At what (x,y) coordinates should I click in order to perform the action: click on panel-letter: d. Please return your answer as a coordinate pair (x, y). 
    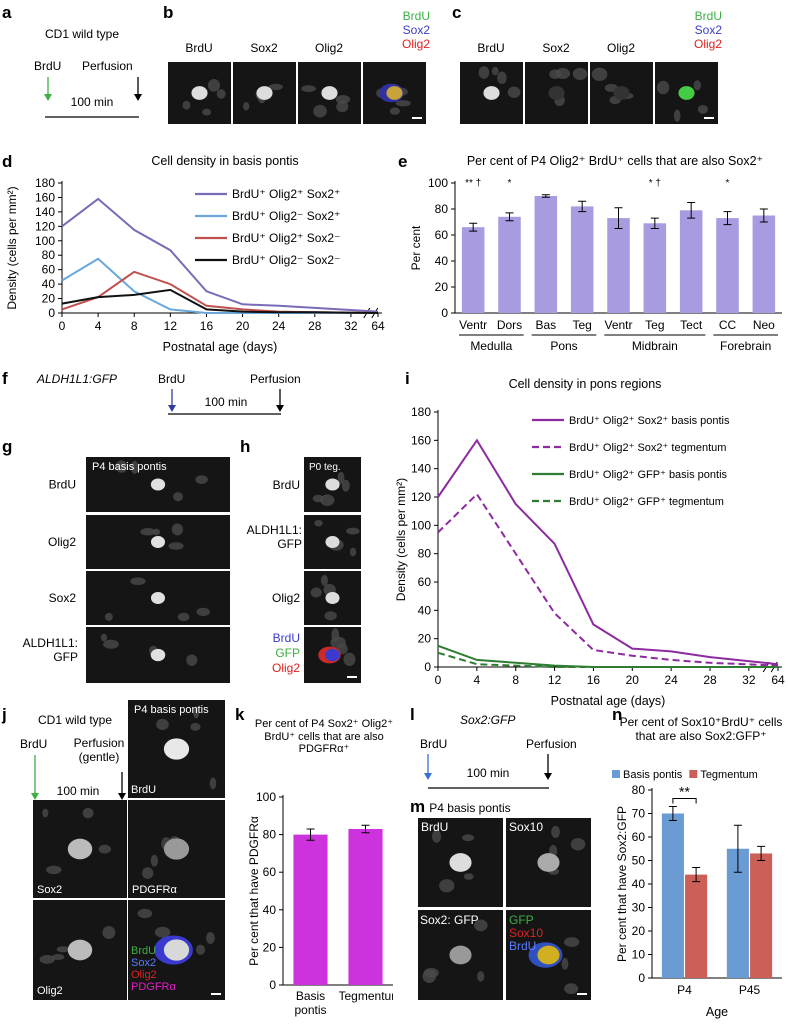
    Looking at the image, I should click on (7, 161).